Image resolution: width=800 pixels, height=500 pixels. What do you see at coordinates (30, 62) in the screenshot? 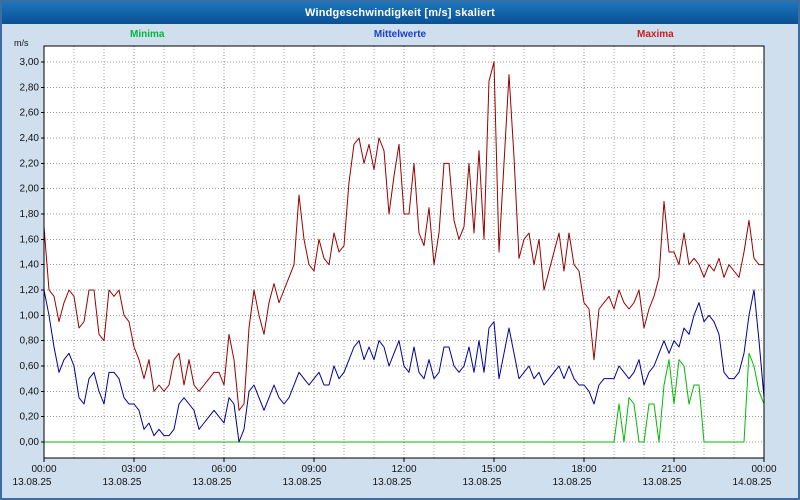
I see `y-tick-label: 3,00` at bounding box center [30, 62].